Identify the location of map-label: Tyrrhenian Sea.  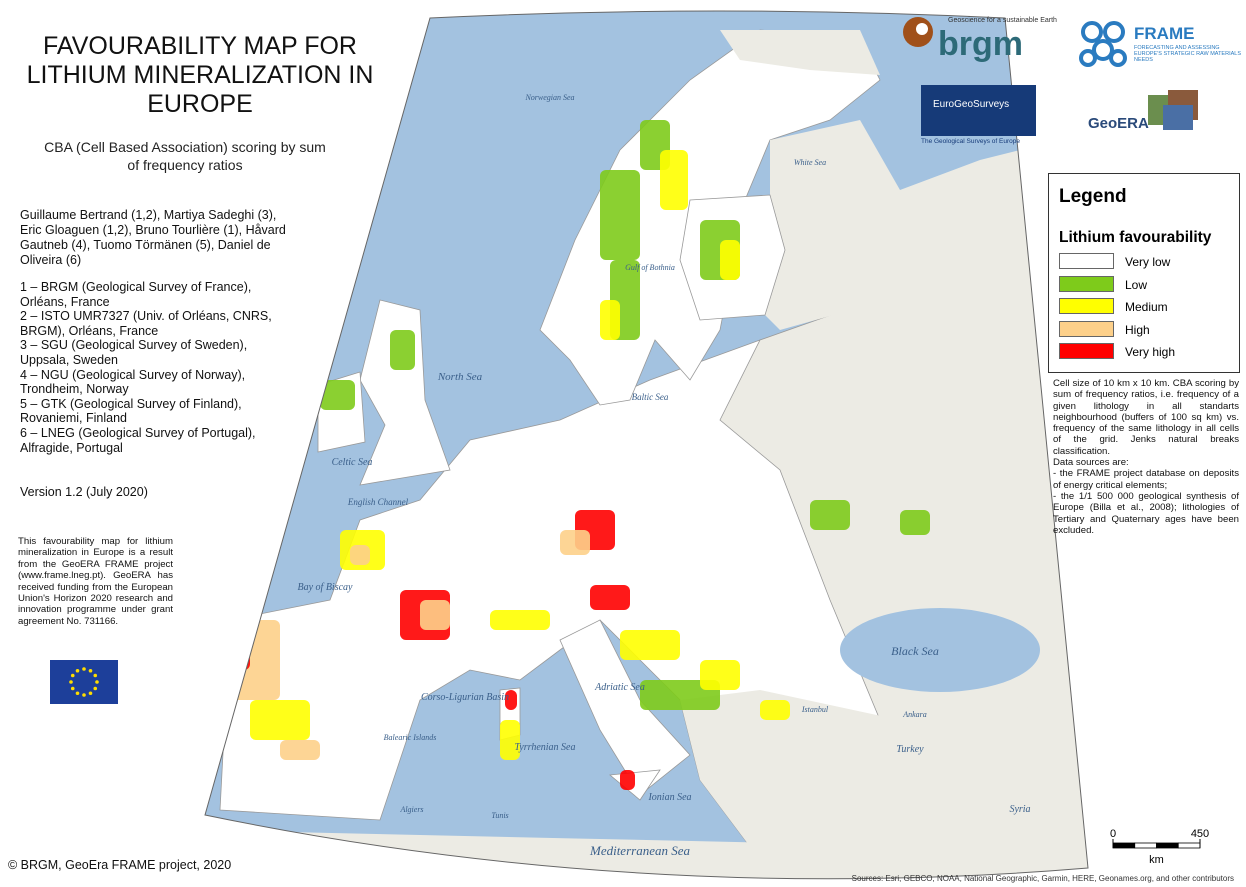
(544, 747).